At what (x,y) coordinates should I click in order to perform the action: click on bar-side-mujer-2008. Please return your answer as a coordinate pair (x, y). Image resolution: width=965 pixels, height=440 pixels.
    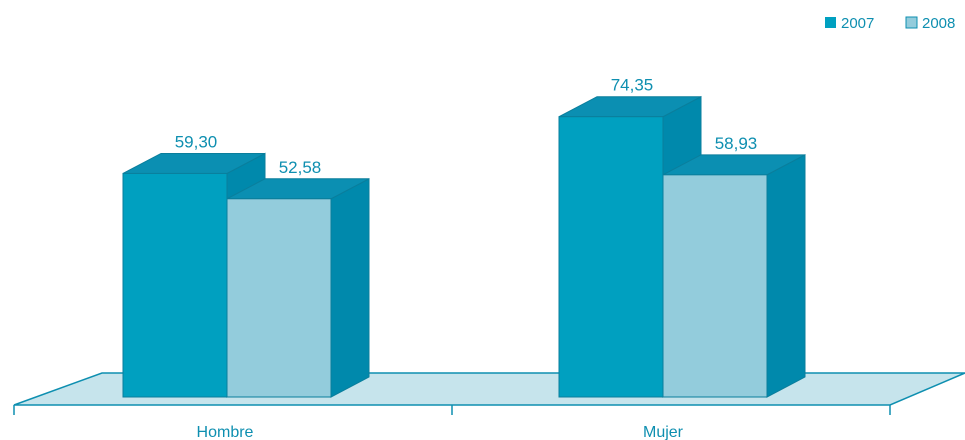
    Looking at the image, I should click on (786, 276).